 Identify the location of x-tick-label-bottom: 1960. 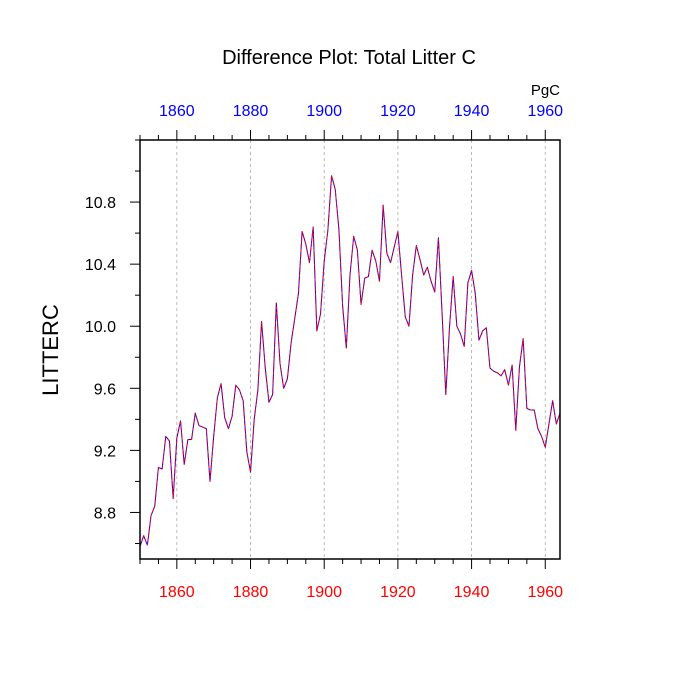
(545, 592).